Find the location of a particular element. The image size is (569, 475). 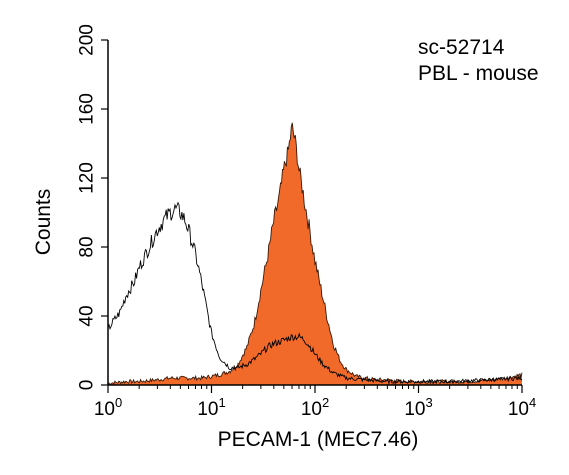

x-tick-label: 10² is located at coordinates (315, 407).